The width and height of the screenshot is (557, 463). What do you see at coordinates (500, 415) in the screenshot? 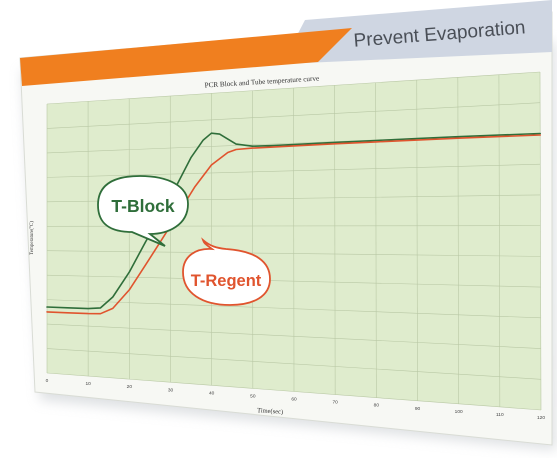
I see `x-tick-label: 110` at bounding box center [500, 415].